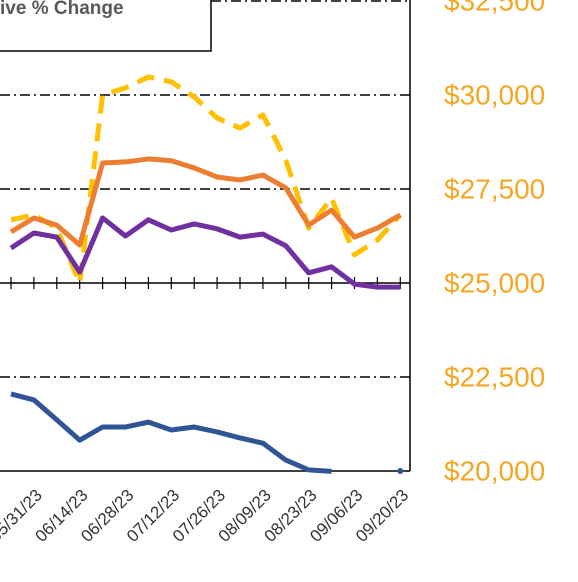 The width and height of the screenshot is (578, 582). I want to click on y2-tick-label: $22,500, so click(494, 376).